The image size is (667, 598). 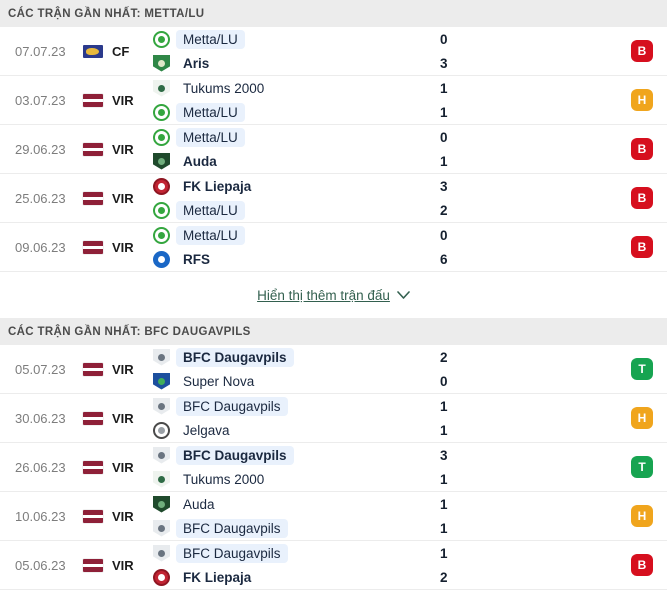 What do you see at coordinates (291, 39) in the screenshot?
I see `home-team: Metta/LU` at bounding box center [291, 39].